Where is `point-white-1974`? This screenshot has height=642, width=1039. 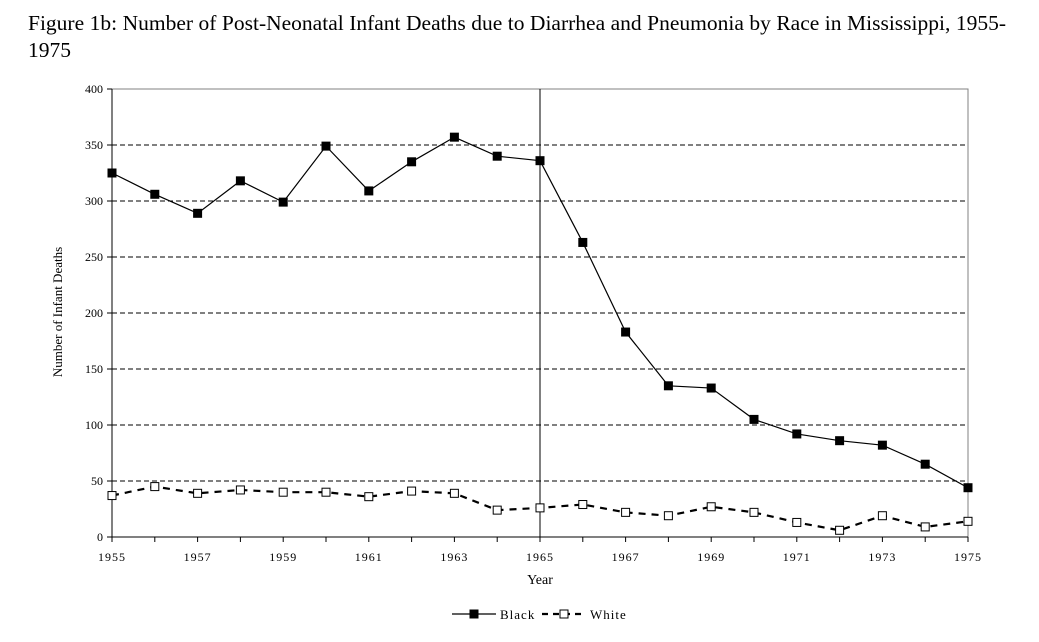
point-white-1974 is located at coordinates (925, 527).